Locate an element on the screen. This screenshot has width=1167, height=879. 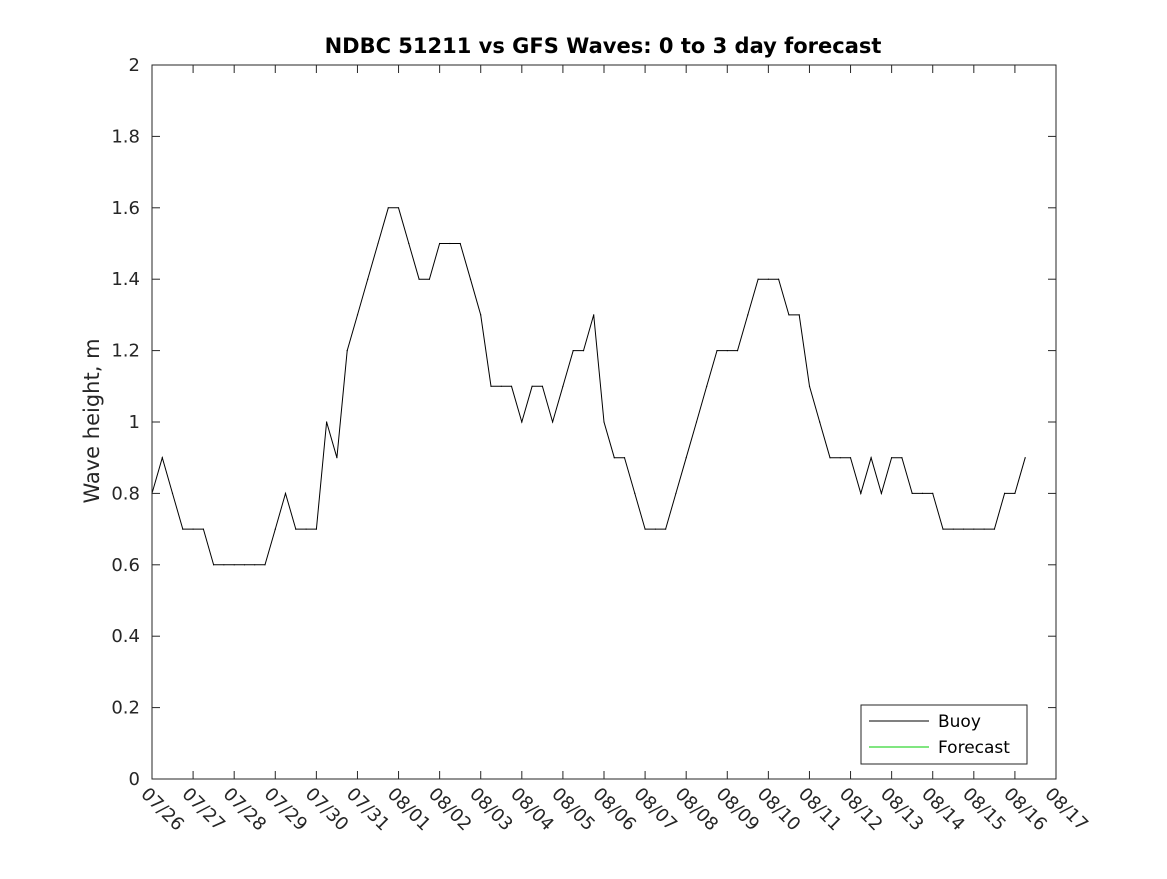
y-axis-label: Wave height, m is located at coordinates (92, 420).